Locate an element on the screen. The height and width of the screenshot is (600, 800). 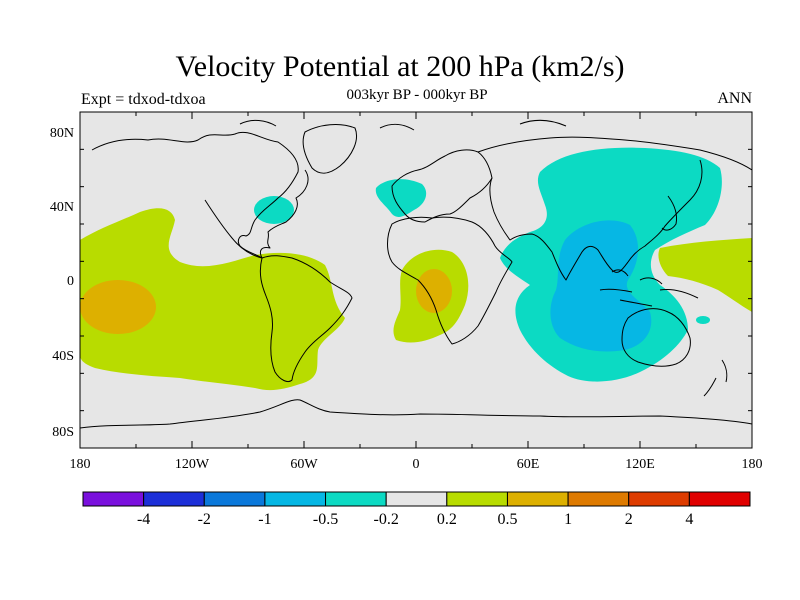
colorbar-labels: -4 -2 -1 -0.5 -0.2 0.2 0.5 1 2 4 is located at coordinates (415, 519).